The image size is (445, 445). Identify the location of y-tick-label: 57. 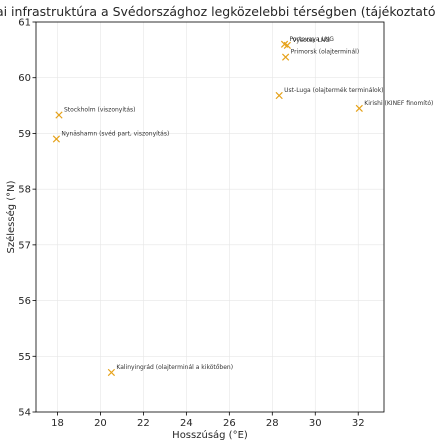
(24, 245).